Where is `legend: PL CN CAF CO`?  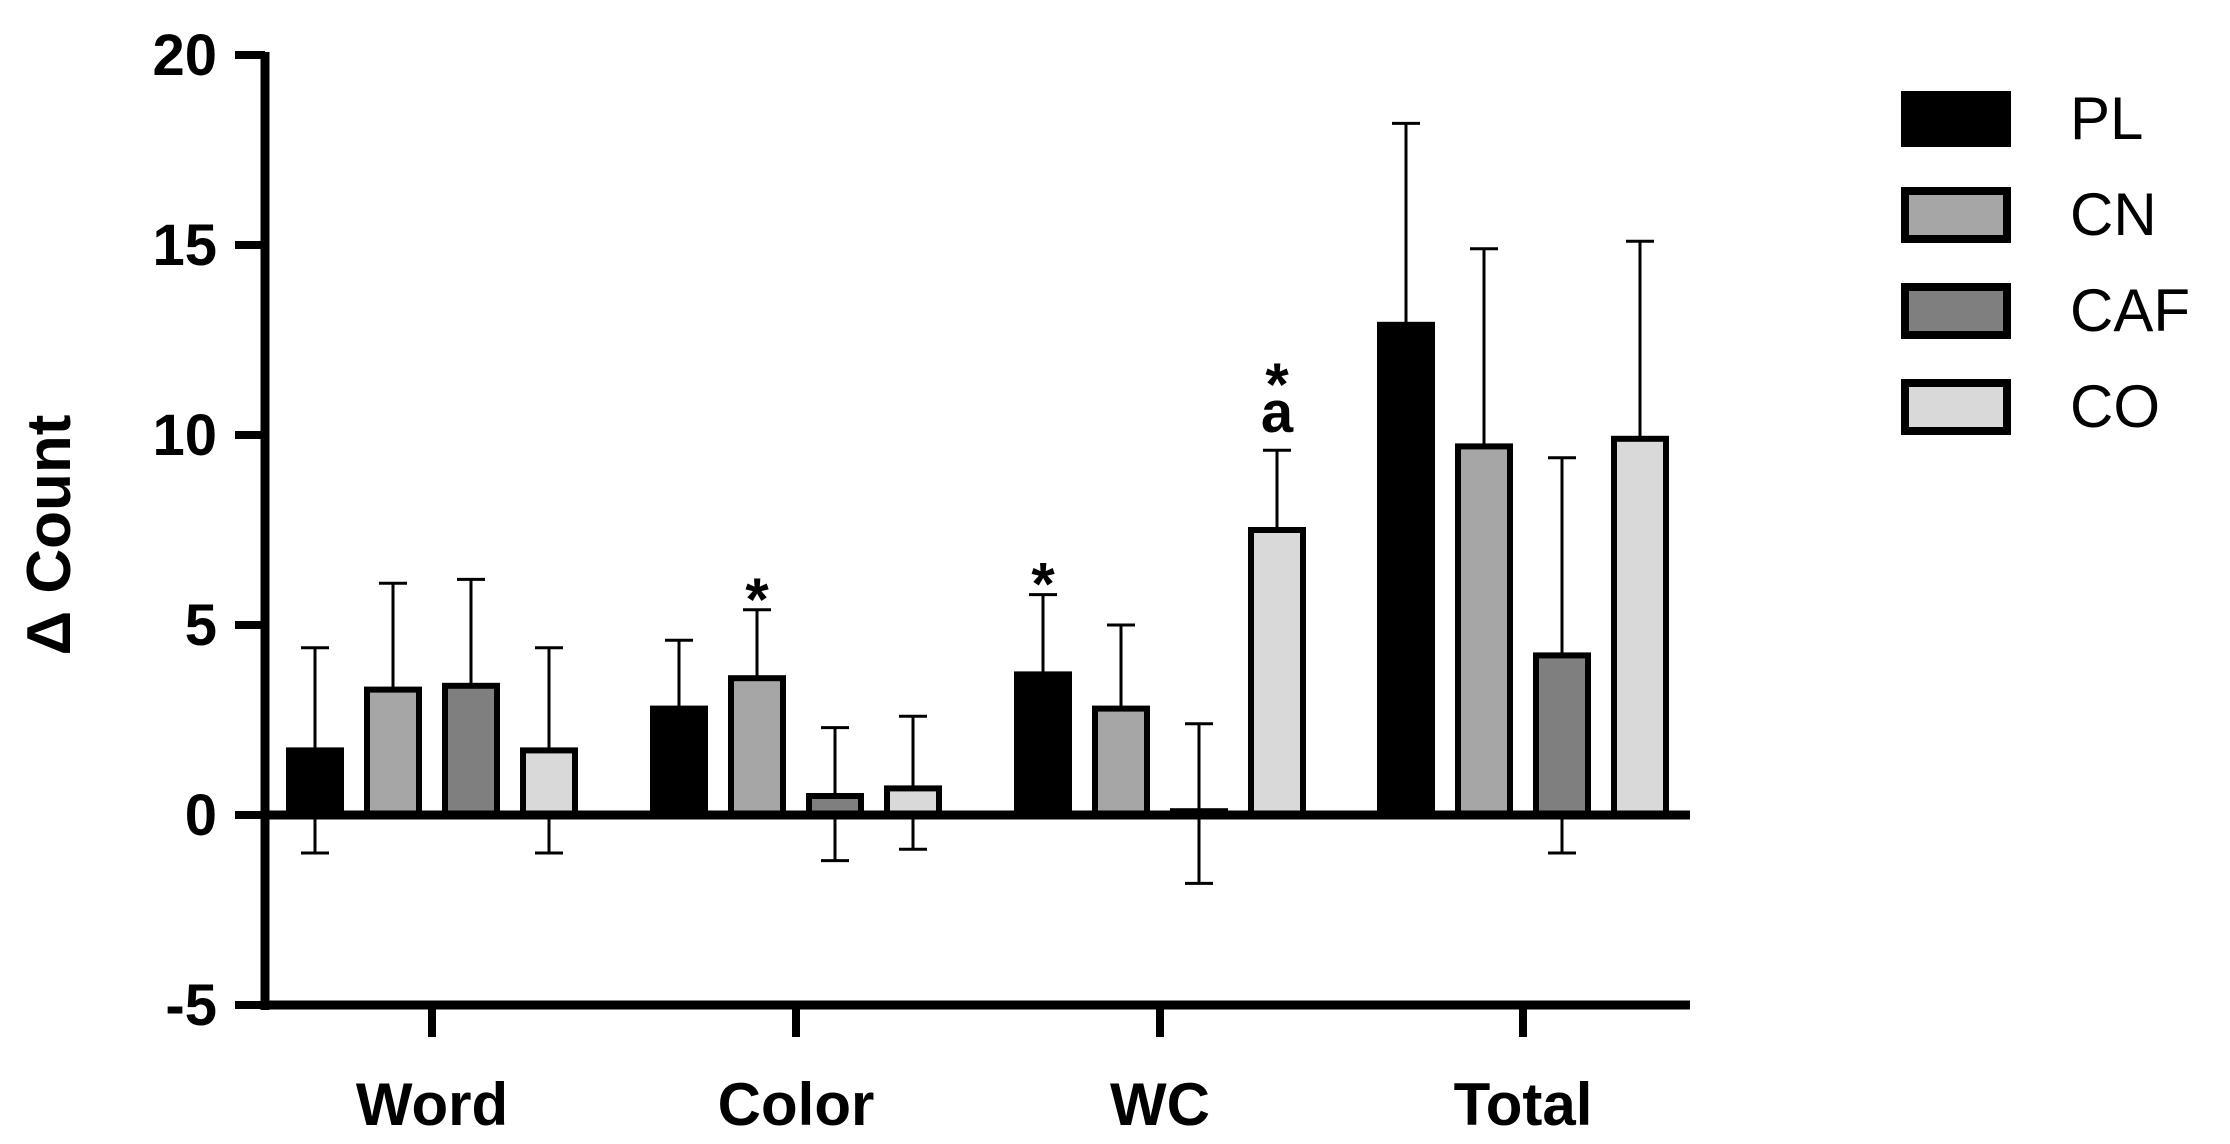
legend: PL CN CAF CO is located at coordinates (2045, 262).